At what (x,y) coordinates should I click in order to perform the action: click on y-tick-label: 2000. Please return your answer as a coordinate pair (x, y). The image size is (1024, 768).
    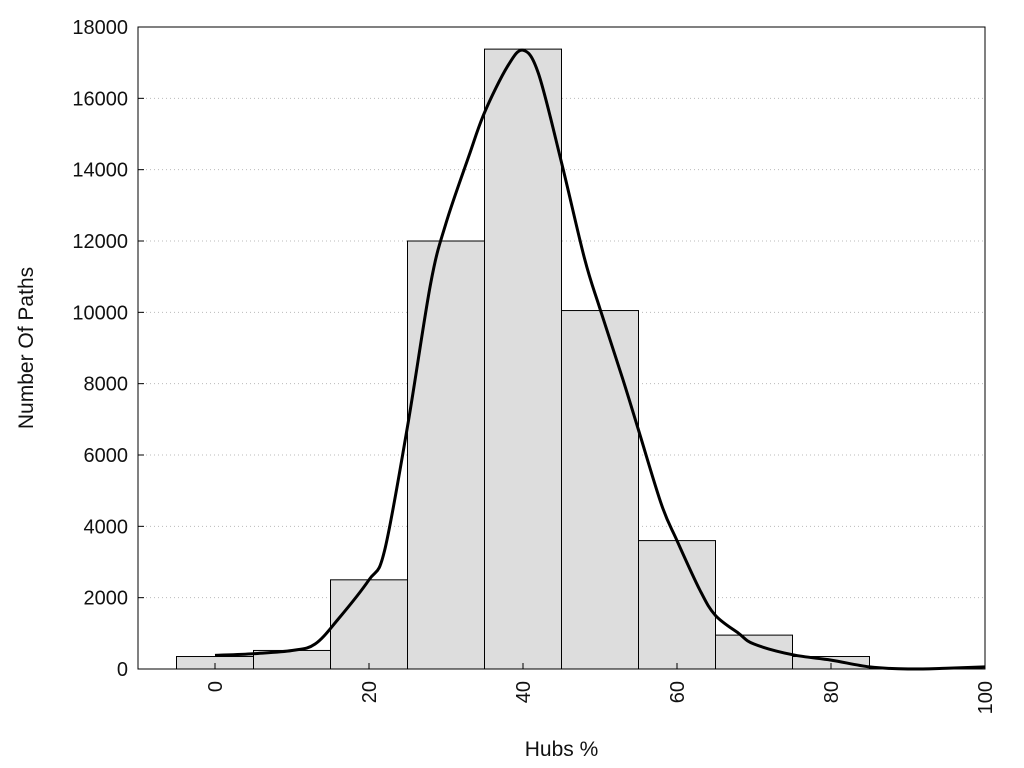
    Looking at the image, I should click on (106, 599).